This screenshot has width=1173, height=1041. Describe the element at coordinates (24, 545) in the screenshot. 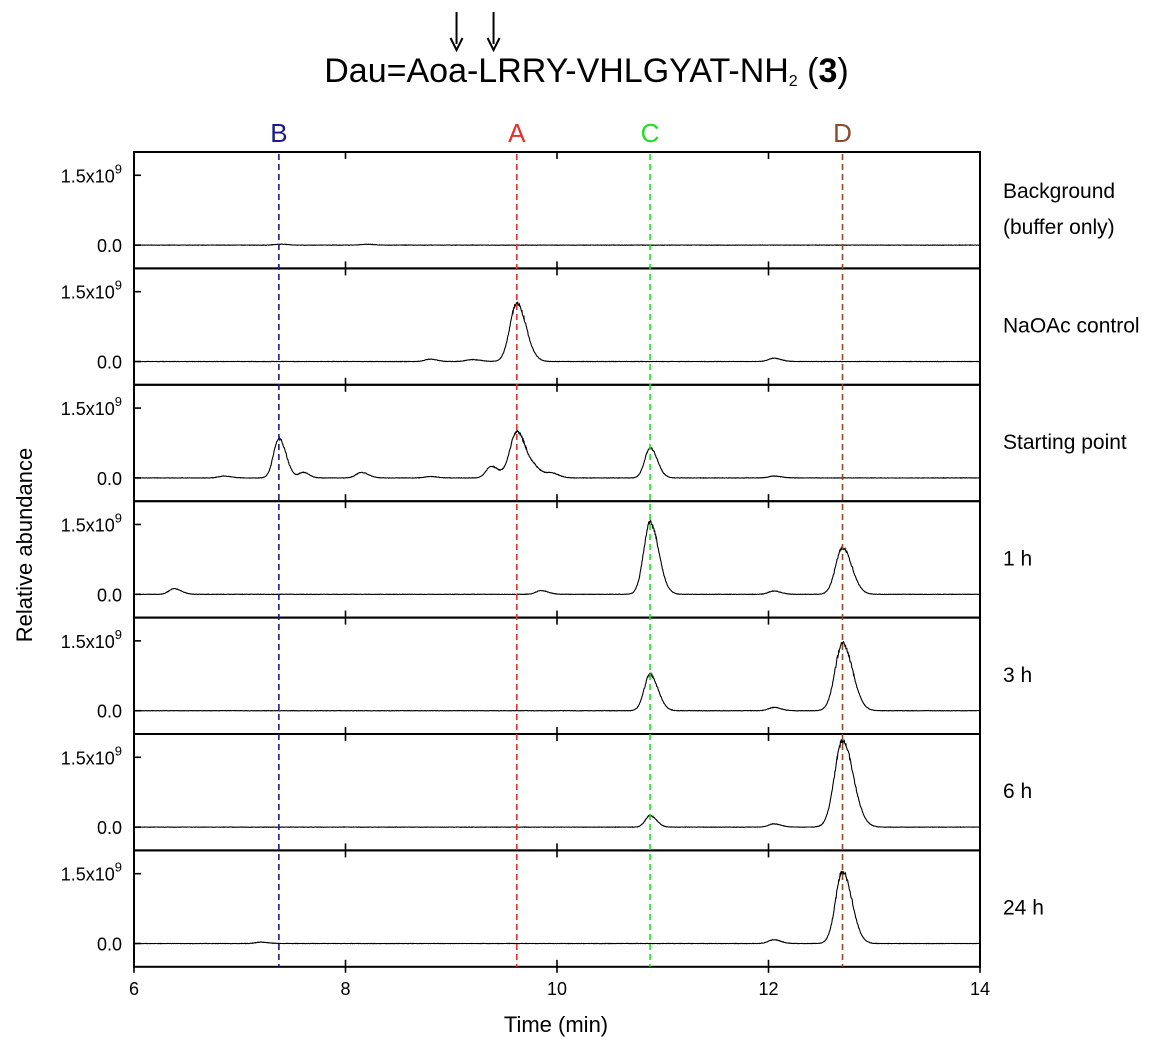

I see `y-axis-label: Relative abundance` at that location.